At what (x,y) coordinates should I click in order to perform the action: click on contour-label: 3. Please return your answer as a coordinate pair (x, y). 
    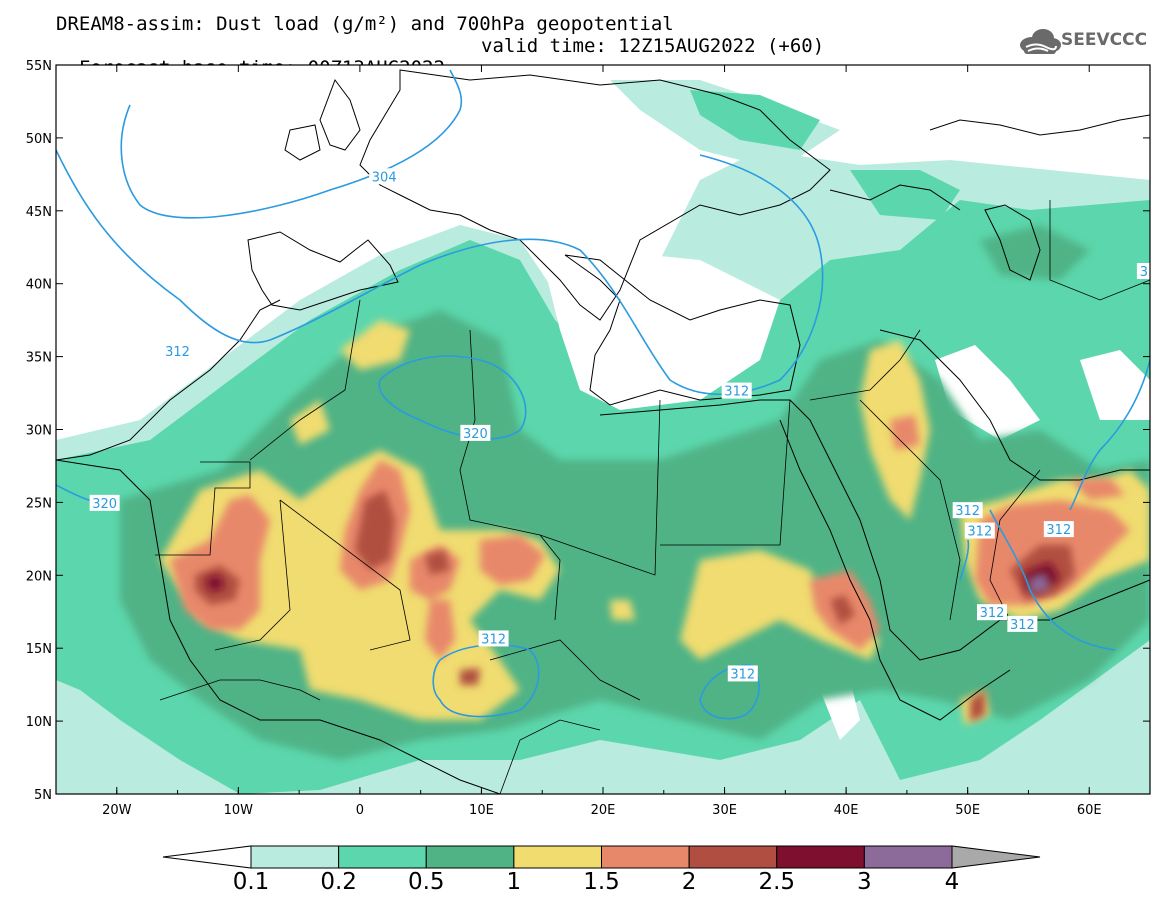
    Looking at the image, I should click on (1143, 271).